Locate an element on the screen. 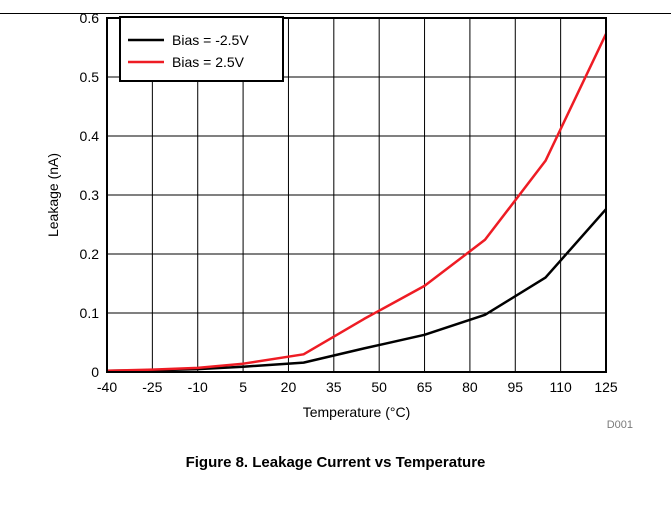  legend: Bias = -2.5V Bias = 2.5V is located at coordinates (201, 49).